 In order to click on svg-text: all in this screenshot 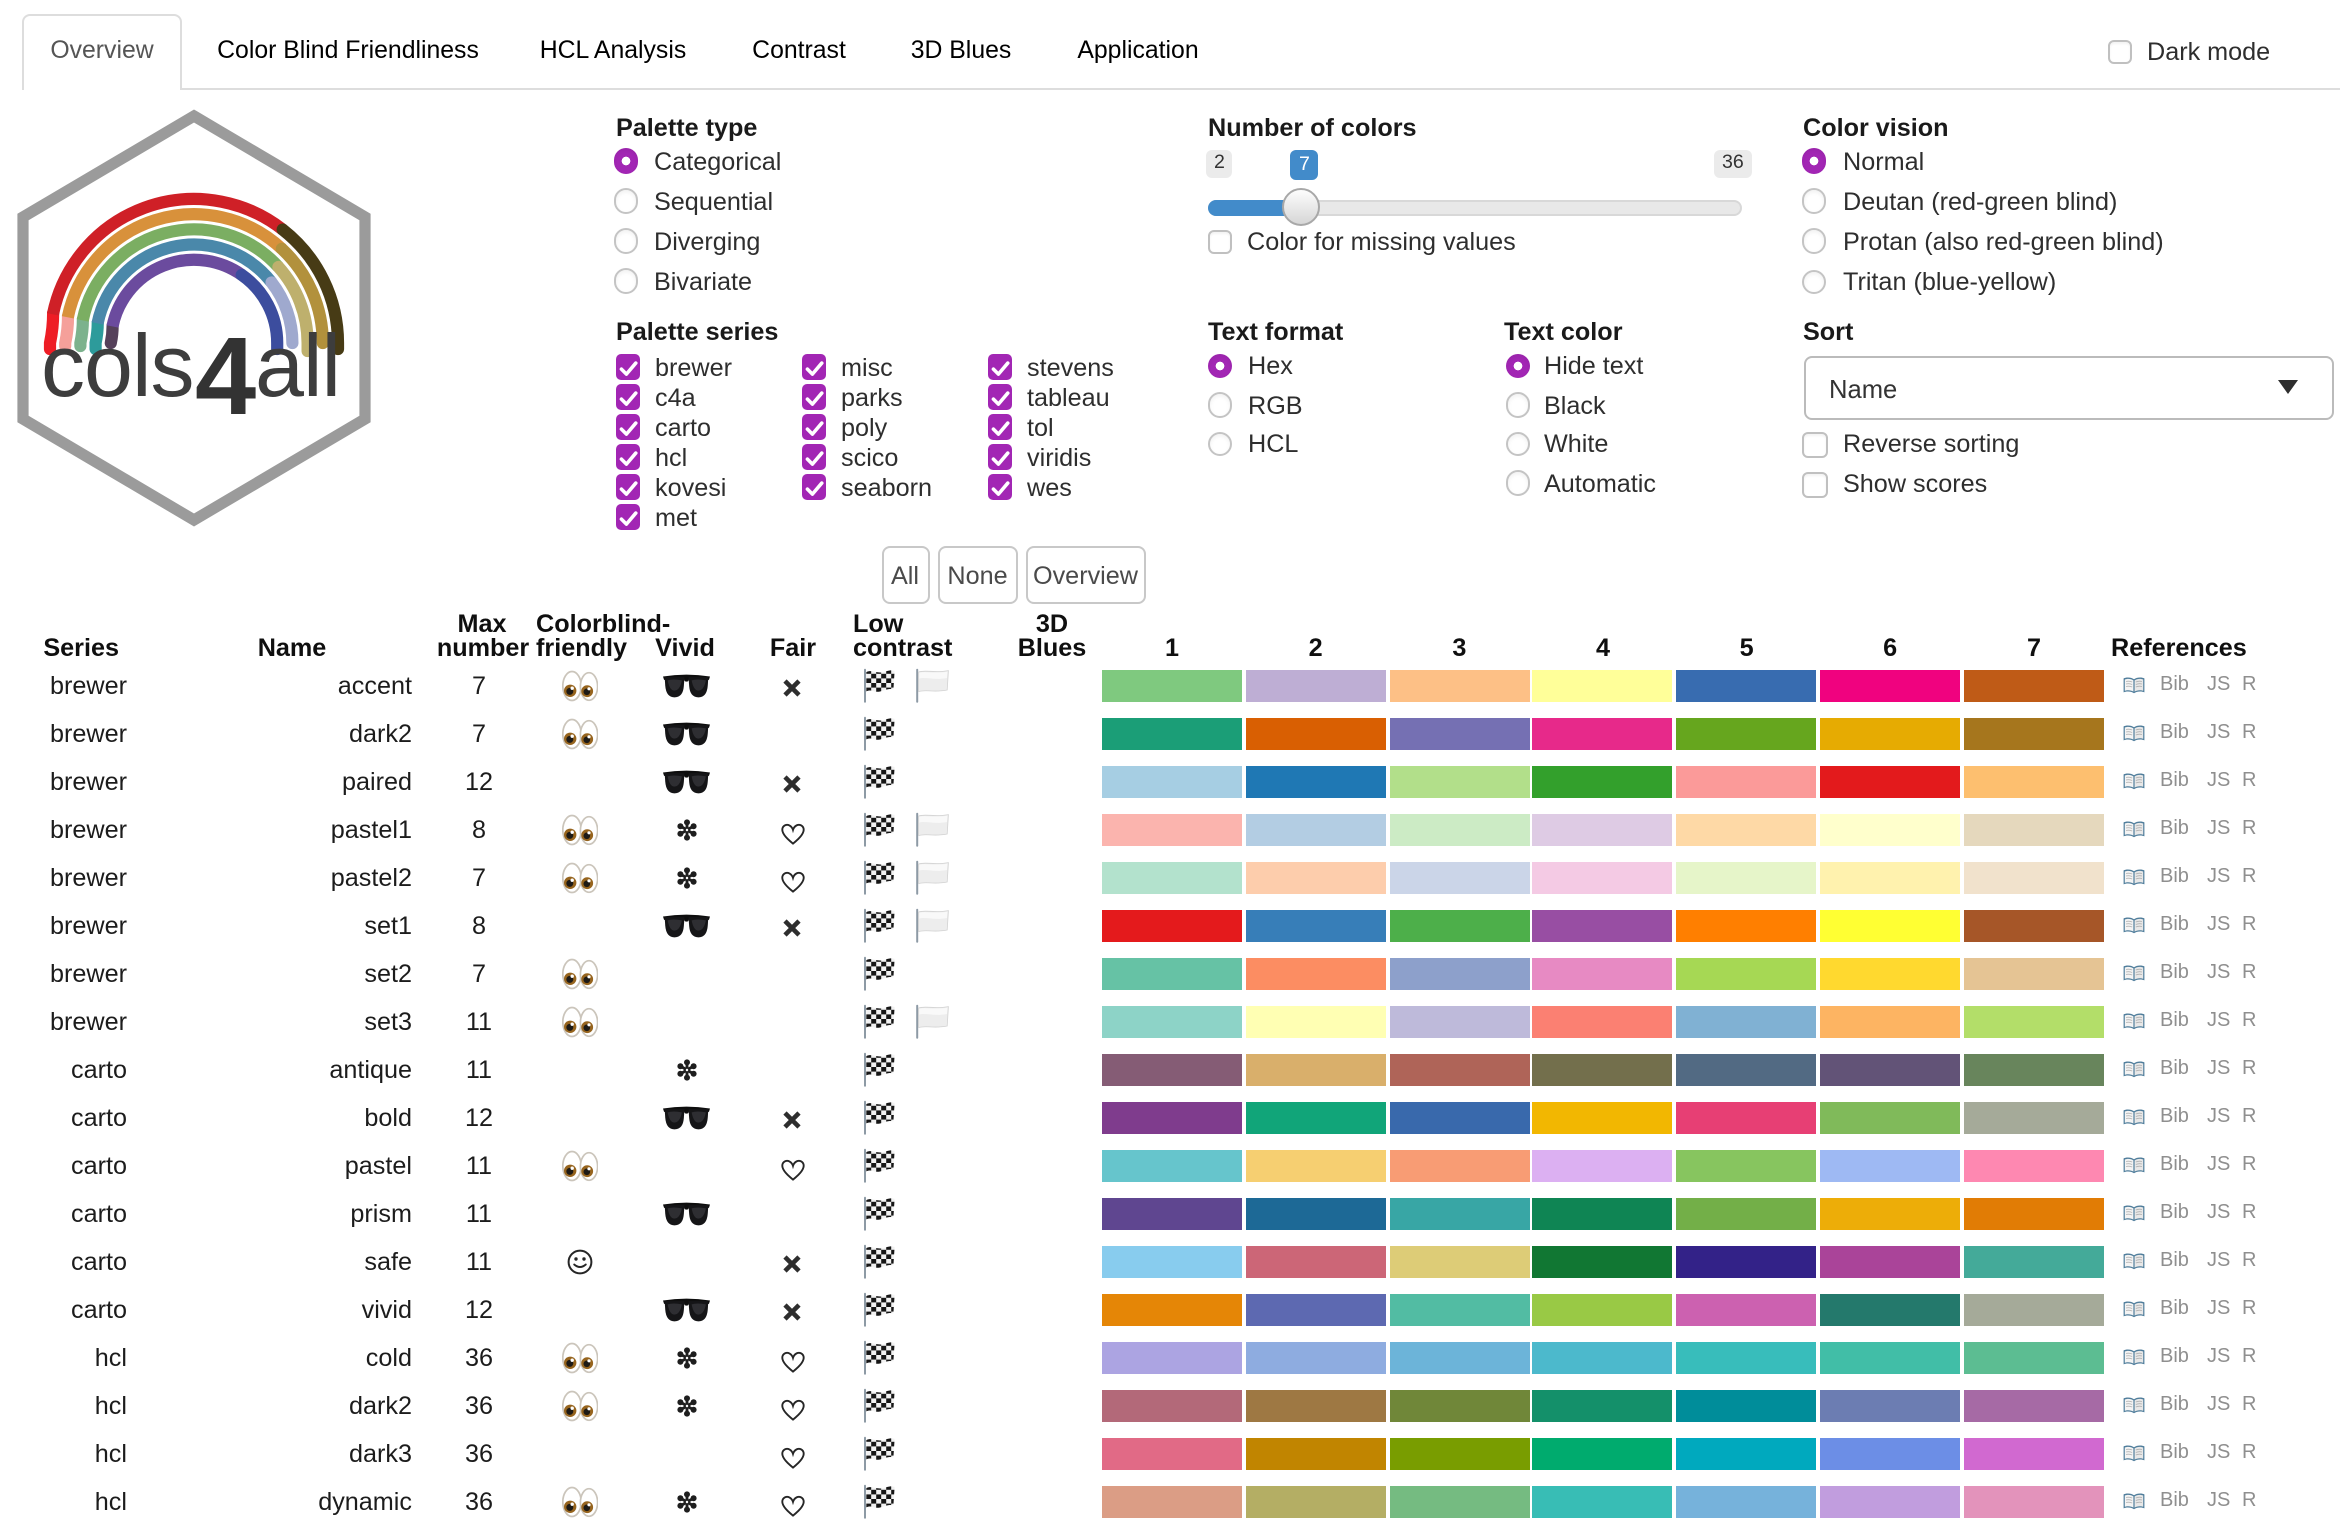, I will do `click(297, 365)`.